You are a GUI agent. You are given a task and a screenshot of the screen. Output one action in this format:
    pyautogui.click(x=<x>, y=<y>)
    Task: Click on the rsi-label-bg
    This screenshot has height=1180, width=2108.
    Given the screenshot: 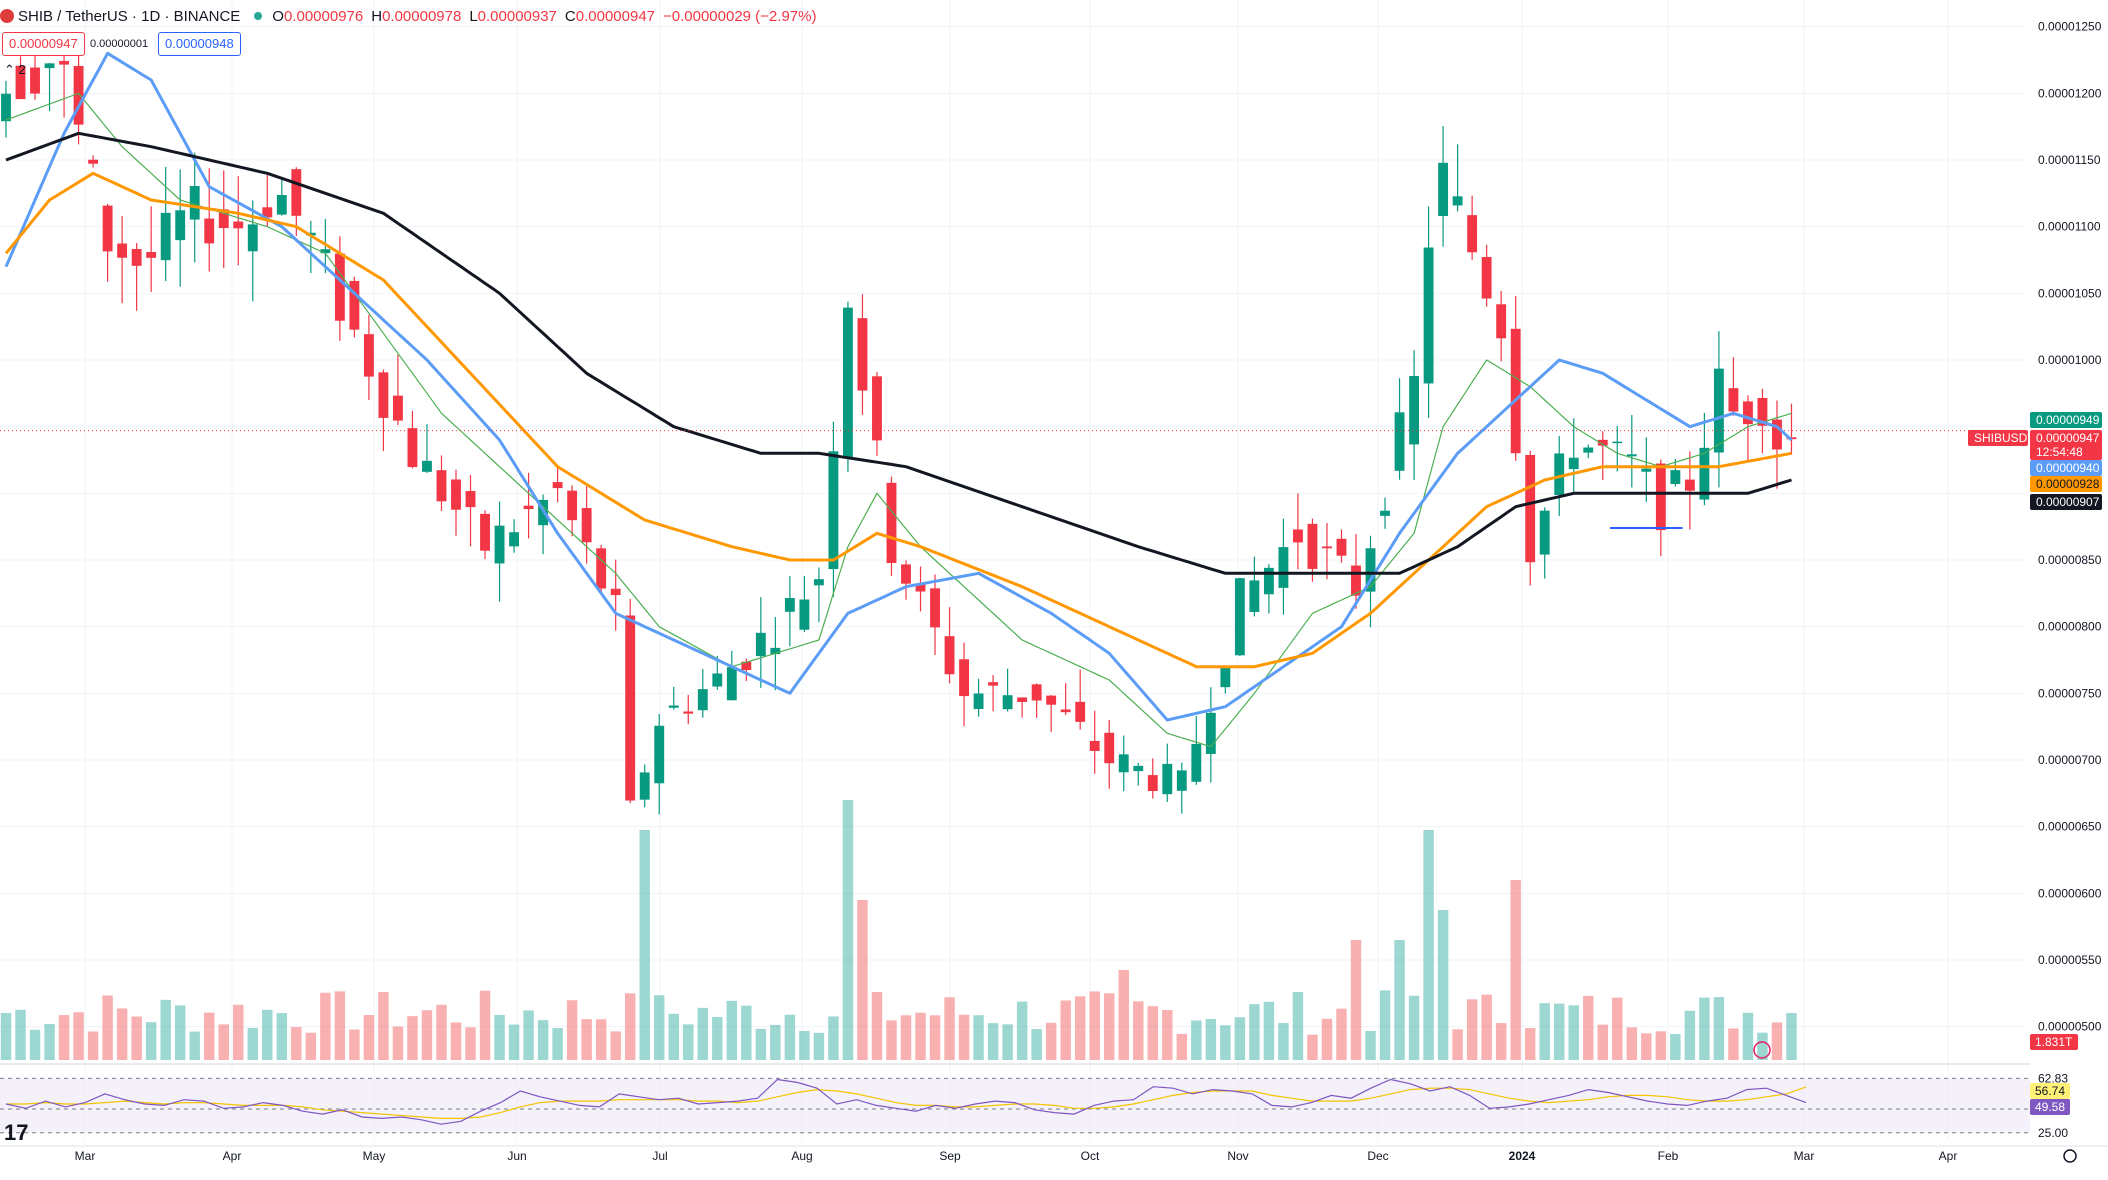 What is the action you would take?
    pyautogui.click(x=2050, y=1107)
    